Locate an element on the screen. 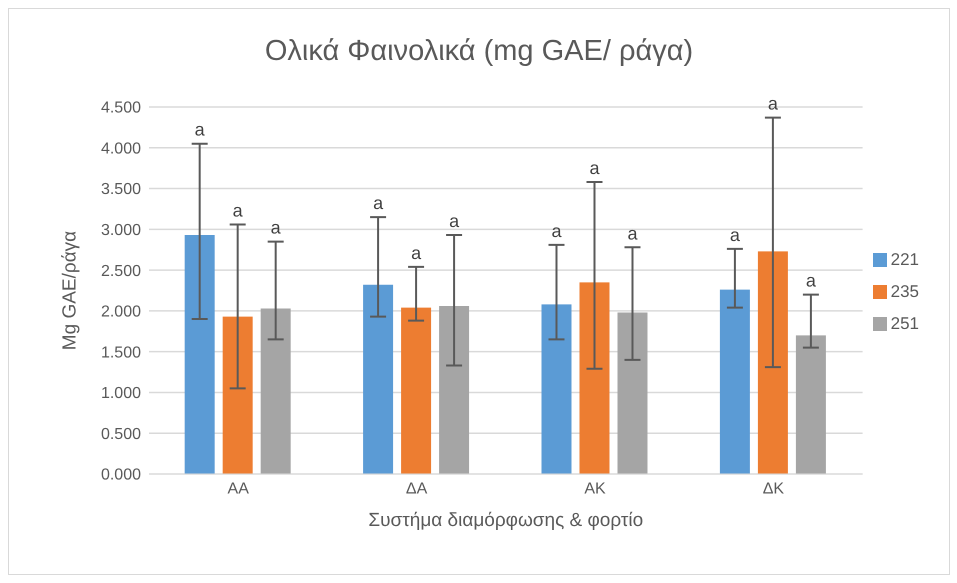 Image resolution: width=957 pixels, height=583 pixels. legend-label: 235 is located at coordinates (904, 291).